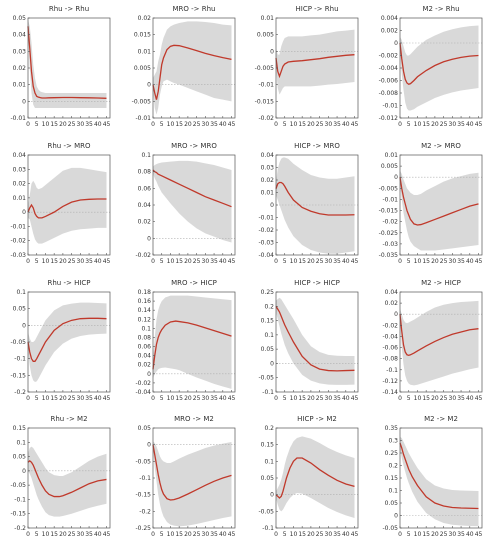  I want to click on y-tick-label: -0.005, so click(389, 188).